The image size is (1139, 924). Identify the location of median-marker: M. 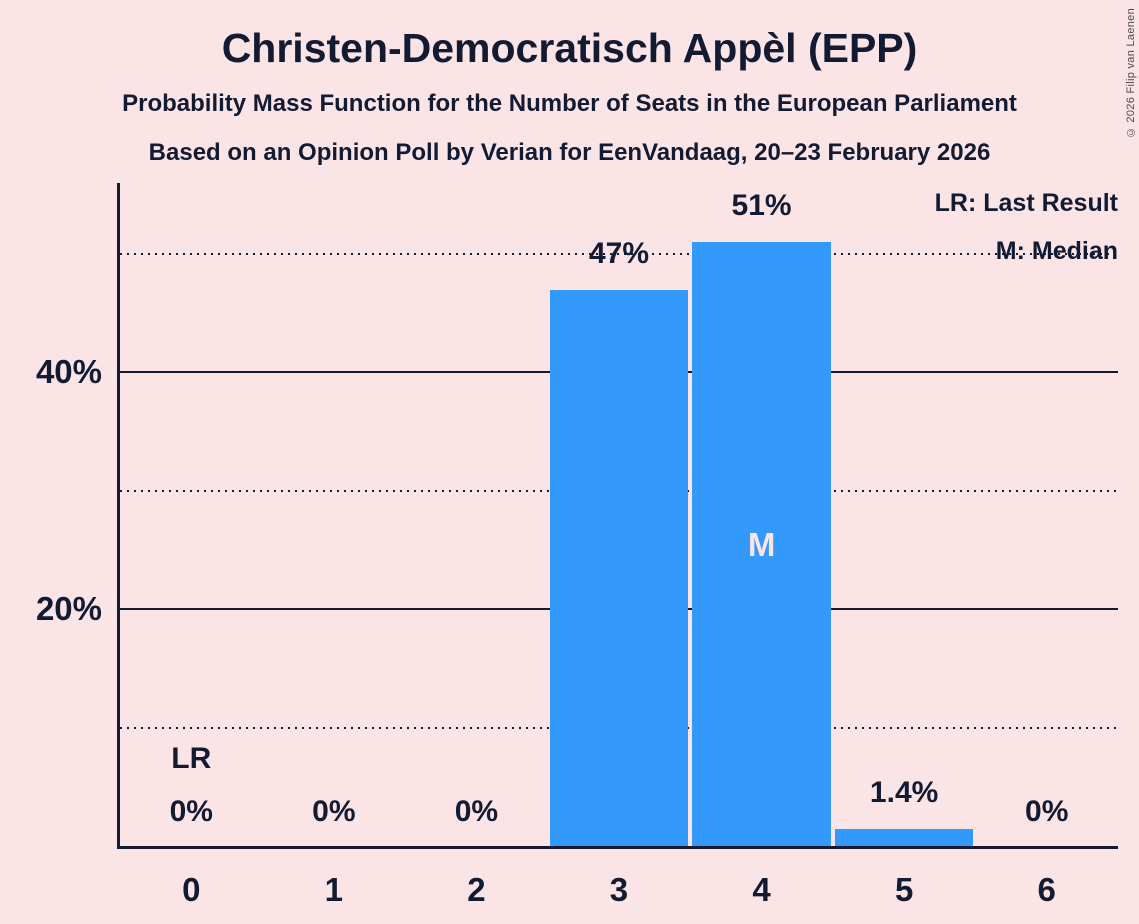
(761, 544).